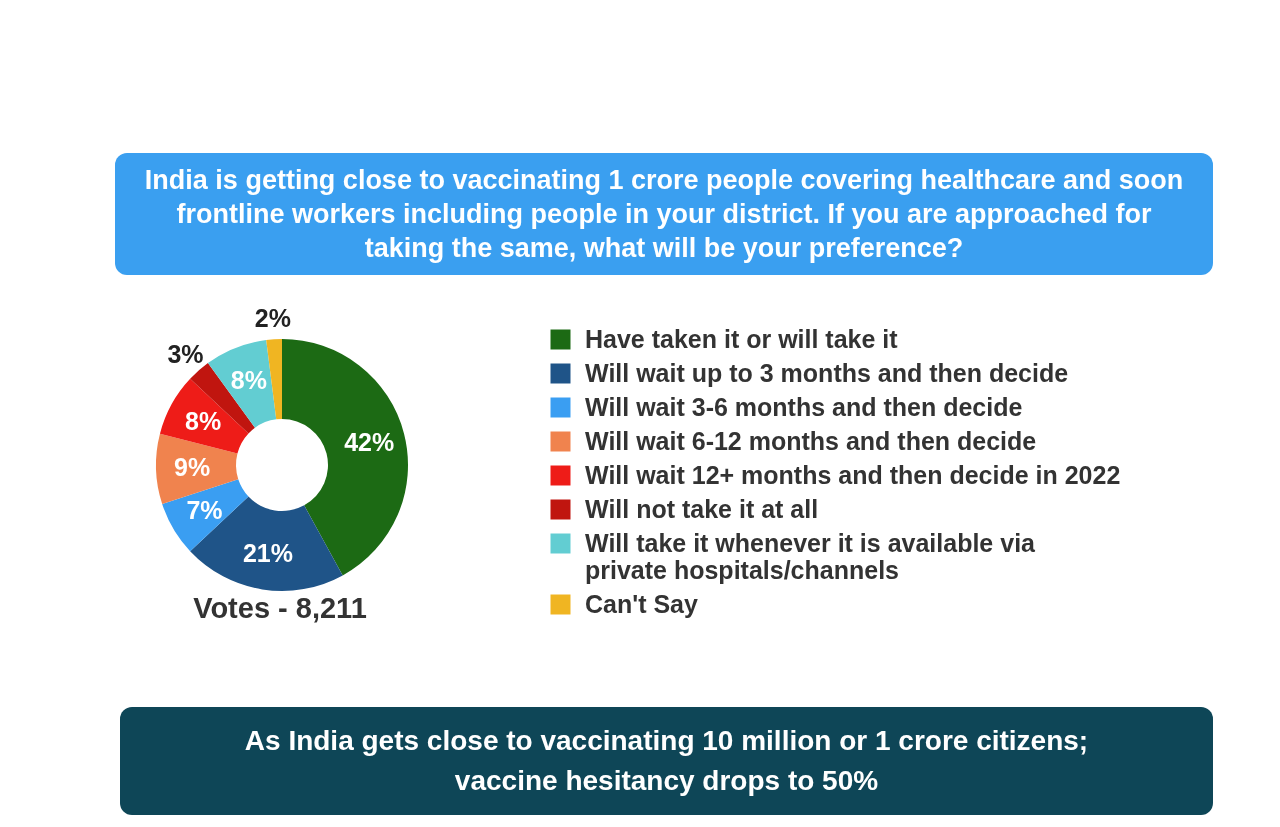 The width and height of the screenshot is (1280, 827). What do you see at coordinates (369, 441) in the screenshot?
I see `data-label: 42%` at bounding box center [369, 441].